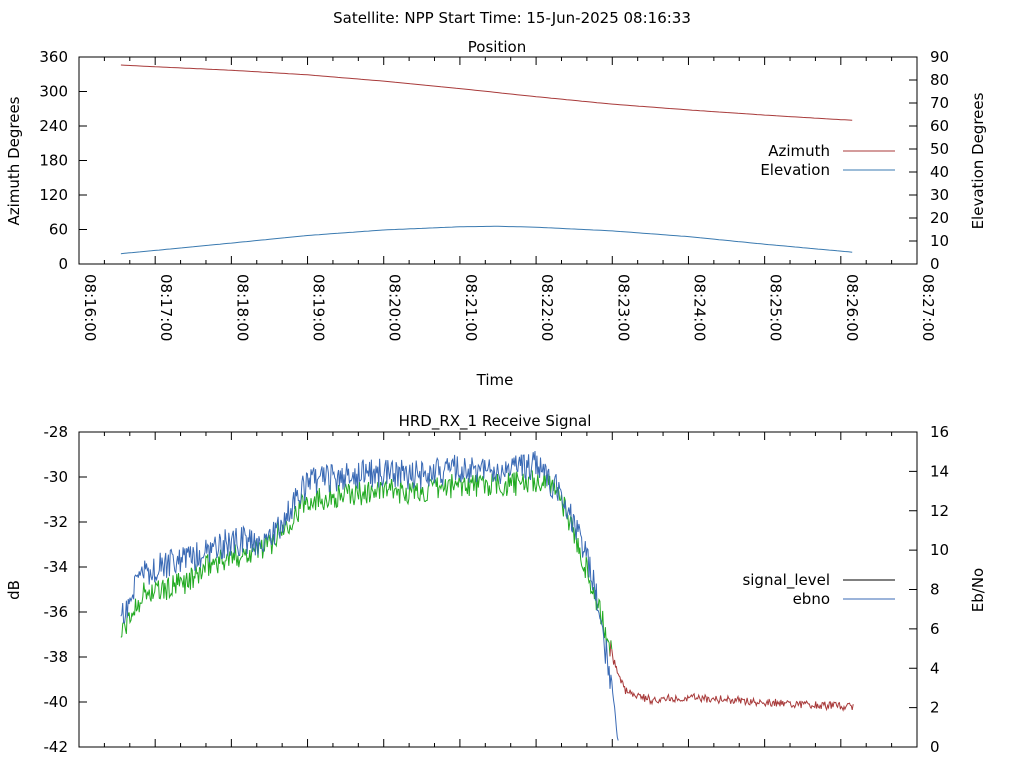 This screenshot has width=1024, height=768. What do you see at coordinates (935, 668) in the screenshot?
I see `signal-y2-tick-label: 4` at bounding box center [935, 668].